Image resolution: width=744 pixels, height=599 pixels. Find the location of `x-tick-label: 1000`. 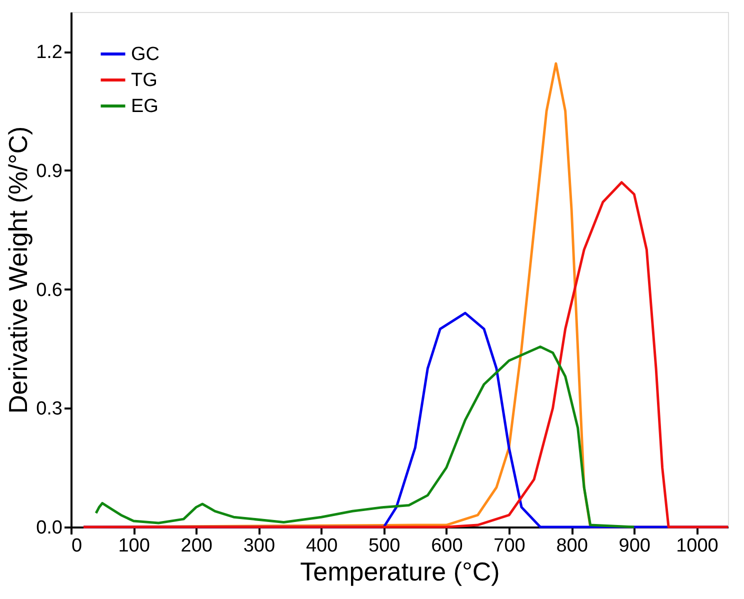

x-tick-label: 1000 is located at coordinates (697, 546).